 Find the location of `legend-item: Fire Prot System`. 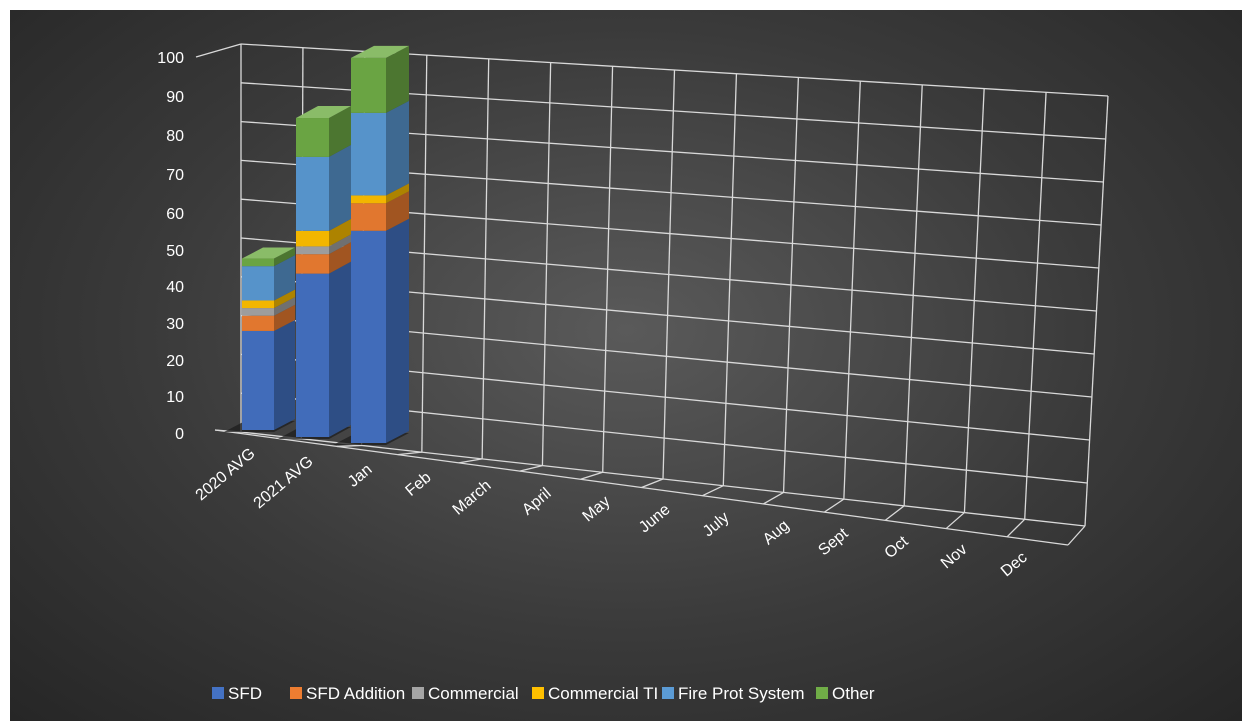

legend-item: Fire Prot System is located at coordinates (733, 693).